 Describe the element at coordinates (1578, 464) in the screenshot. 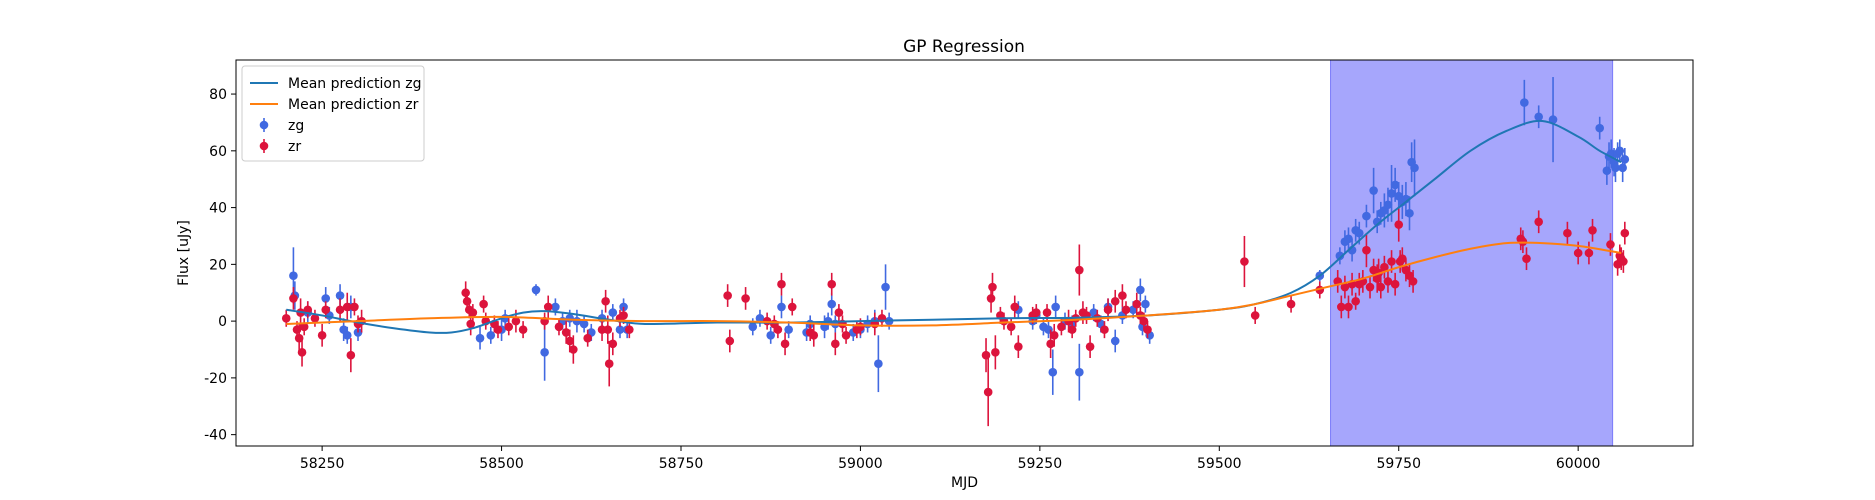

I see `x-tick-label: 60000` at that location.